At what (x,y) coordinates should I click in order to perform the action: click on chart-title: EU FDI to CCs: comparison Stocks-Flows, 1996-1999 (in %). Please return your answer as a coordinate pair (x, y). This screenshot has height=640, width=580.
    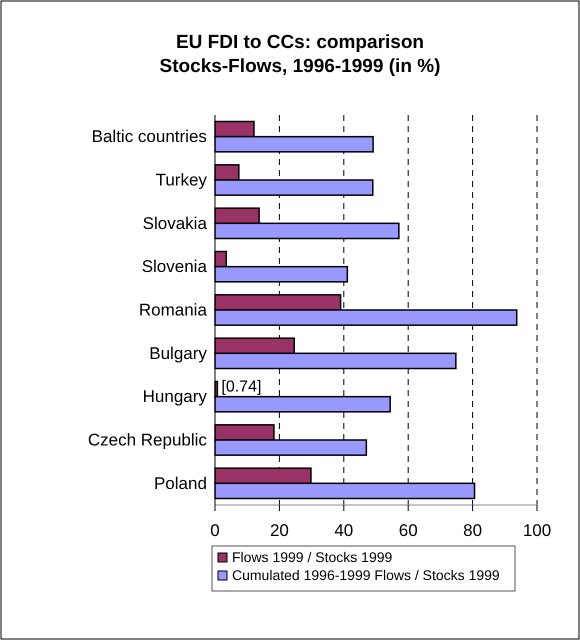
    Looking at the image, I should click on (300, 54).